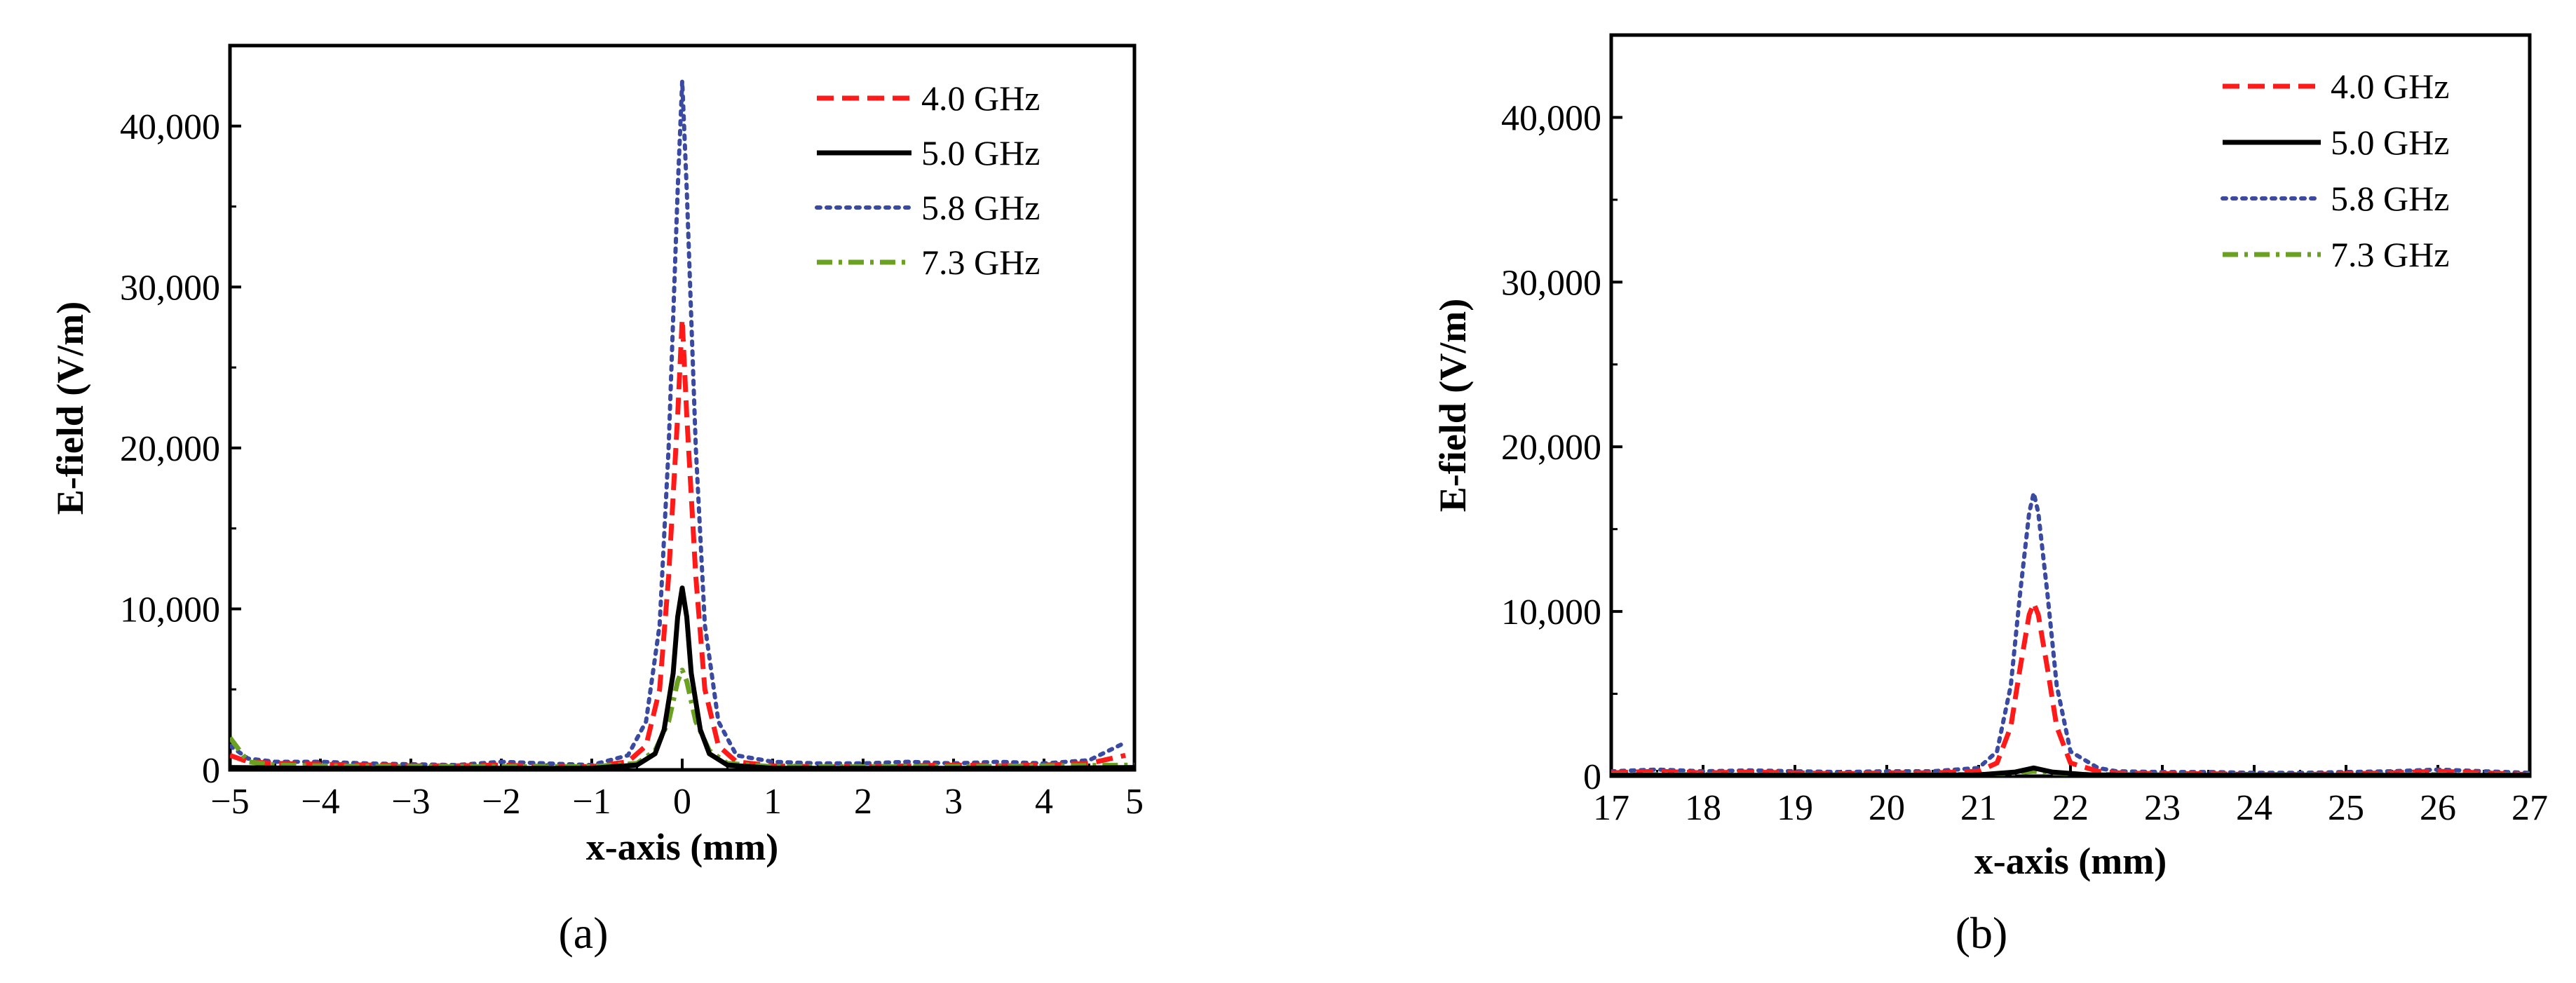 Image resolution: width=2576 pixels, height=983 pixels. Describe the element at coordinates (1611, 808) in the screenshot. I see `x-tick-label: 17` at that location.